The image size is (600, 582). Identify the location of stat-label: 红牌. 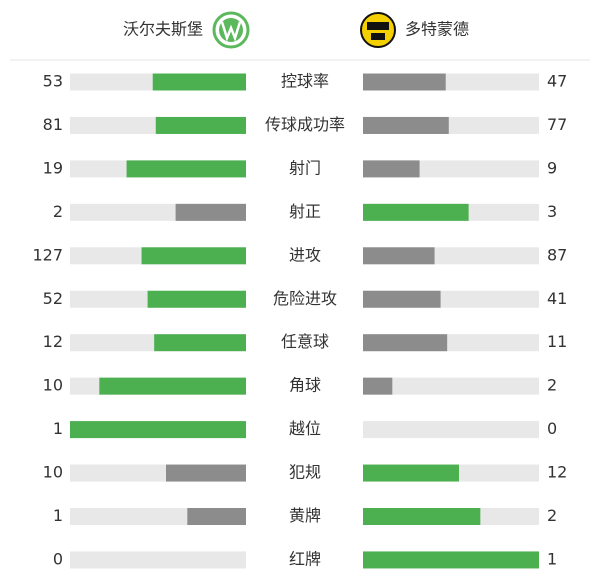
(305, 558).